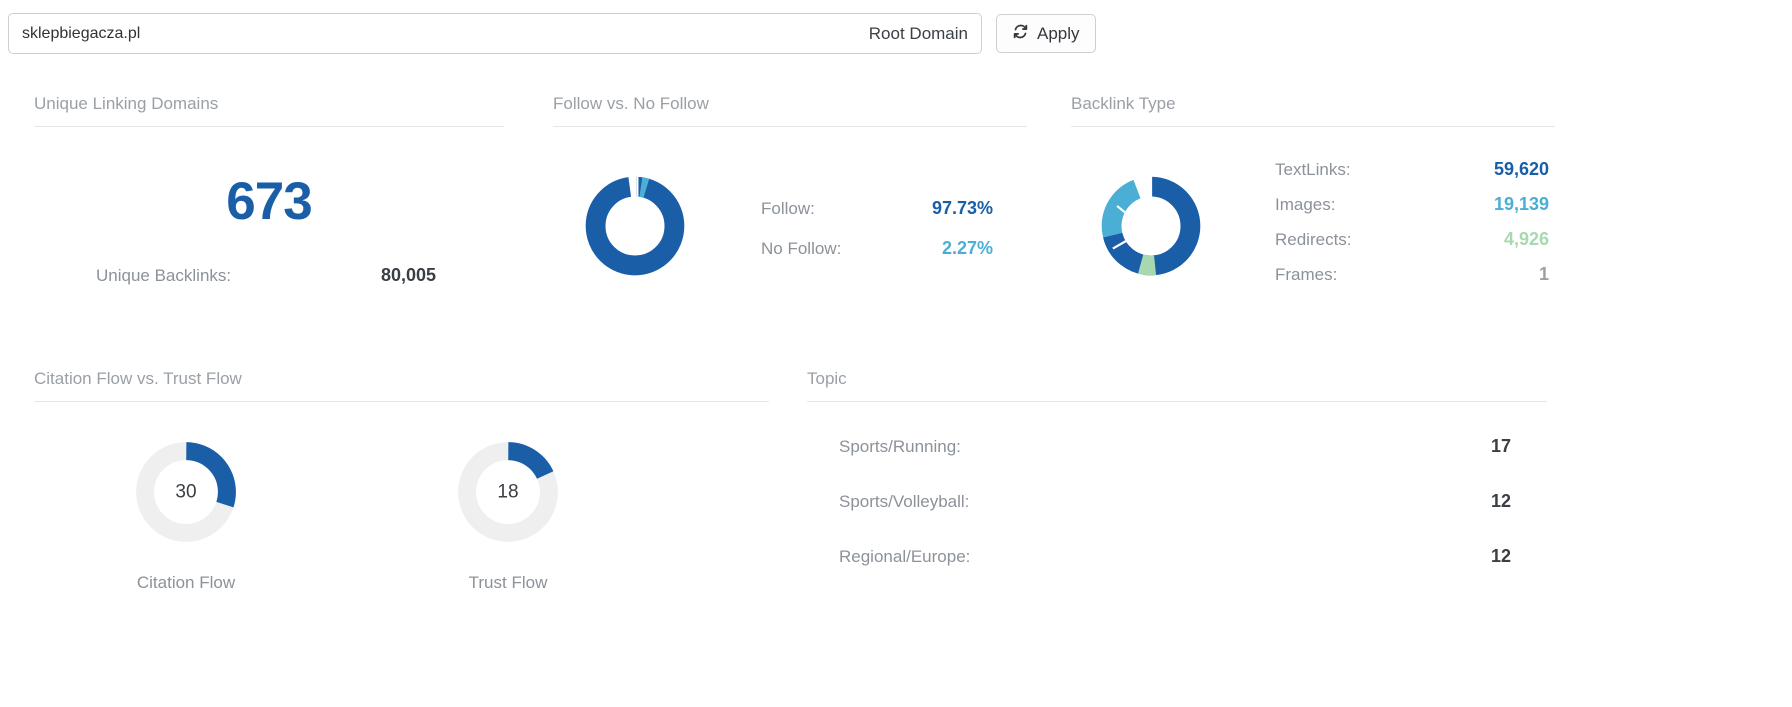 This screenshot has width=1792, height=707. I want to click on topic-label: Sports/Volleyball:, so click(904, 501).